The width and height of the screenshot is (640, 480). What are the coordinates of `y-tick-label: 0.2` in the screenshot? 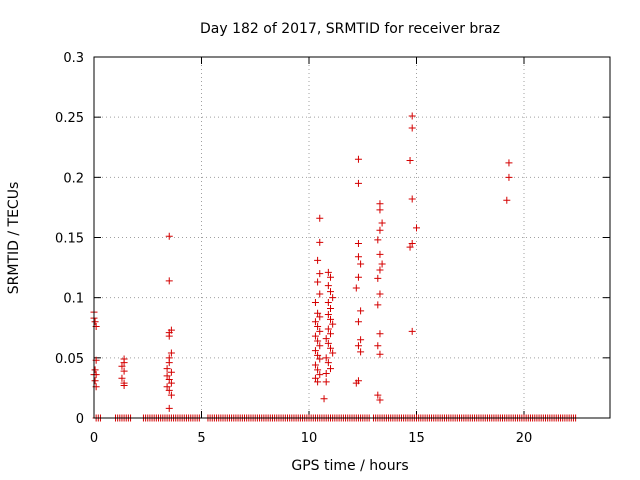 It's located at (73, 178).